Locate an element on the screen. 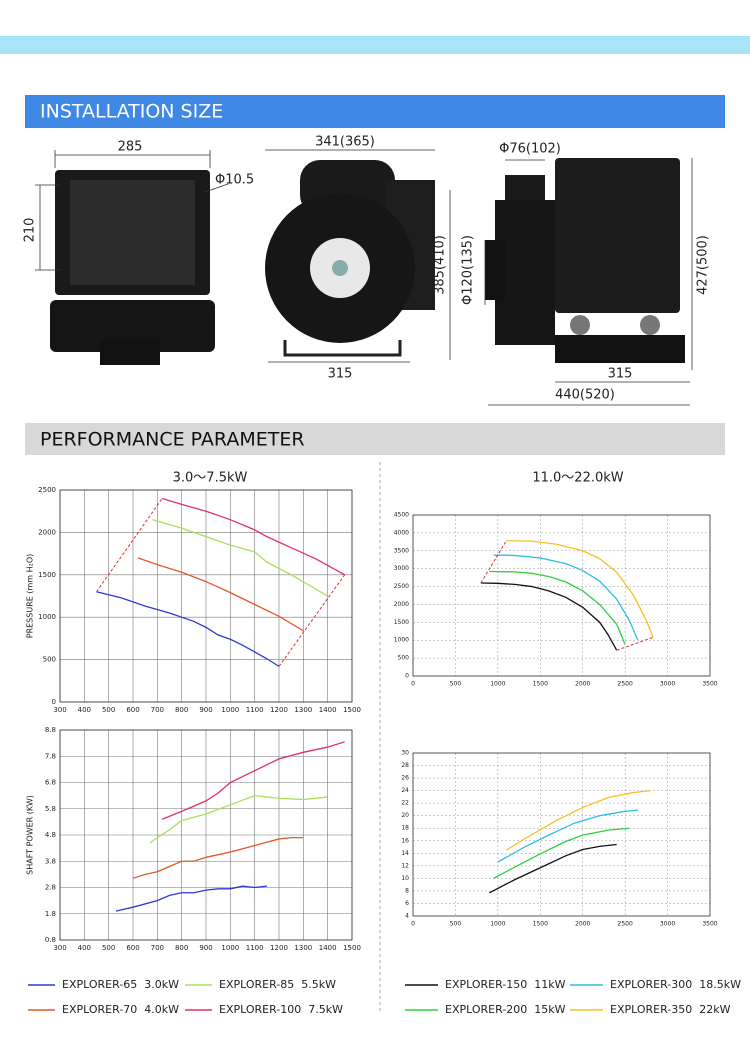 This screenshot has width=750, height=1061. y-tick-label: 4500 is located at coordinates (401, 515).